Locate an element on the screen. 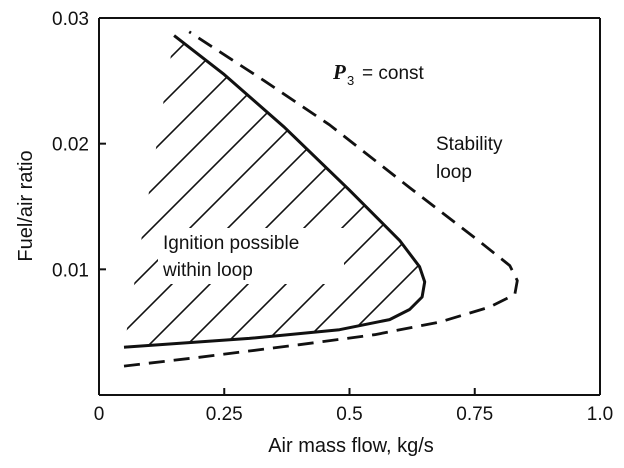  ignition-label-line1: Ignition possible is located at coordinates (231, 243).